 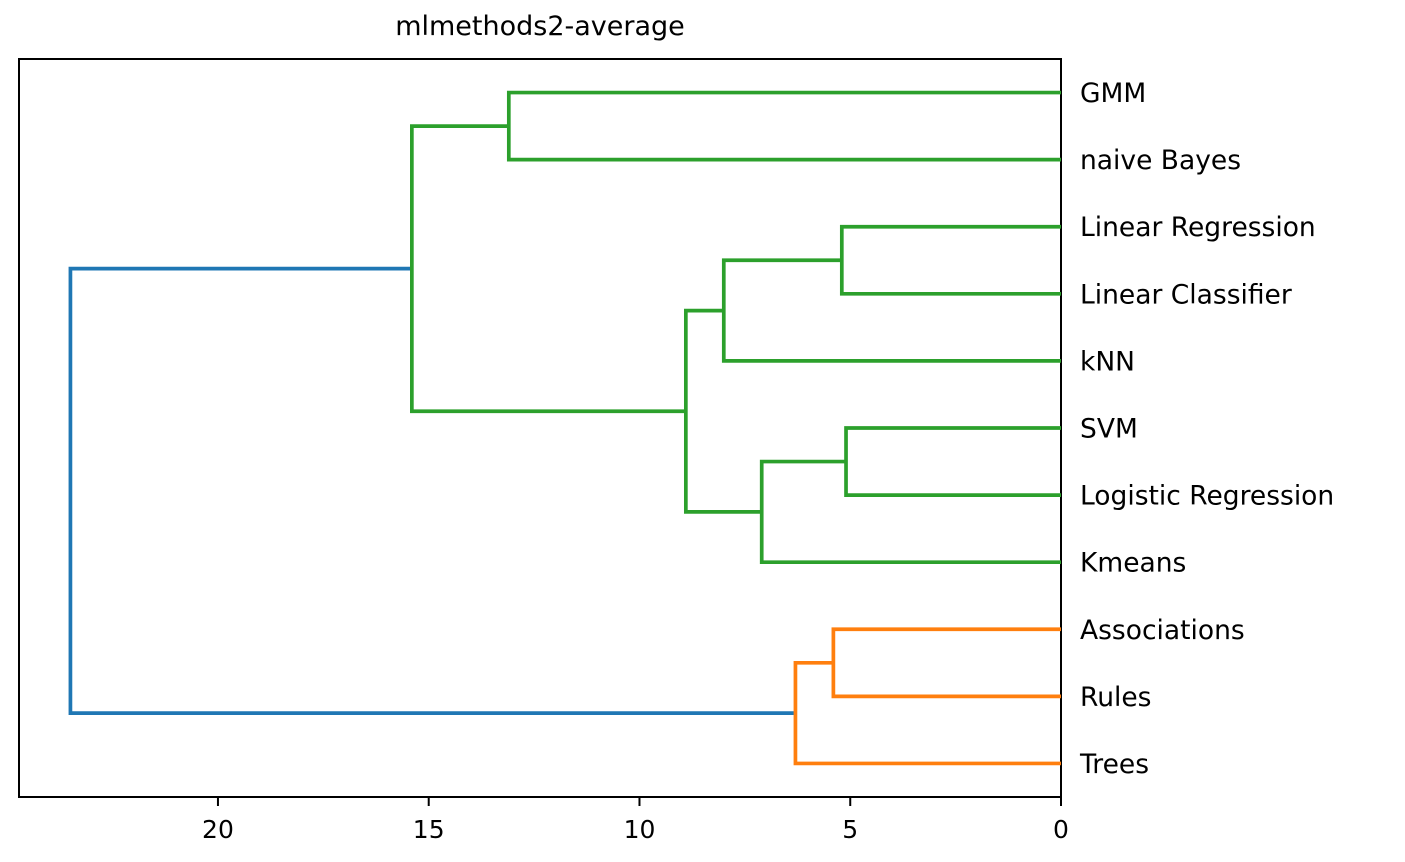 What do you see at coordinates (1116, 697) in the screenshot?
I see `leaf-label: Rules` at bounding box center [1116, 697].